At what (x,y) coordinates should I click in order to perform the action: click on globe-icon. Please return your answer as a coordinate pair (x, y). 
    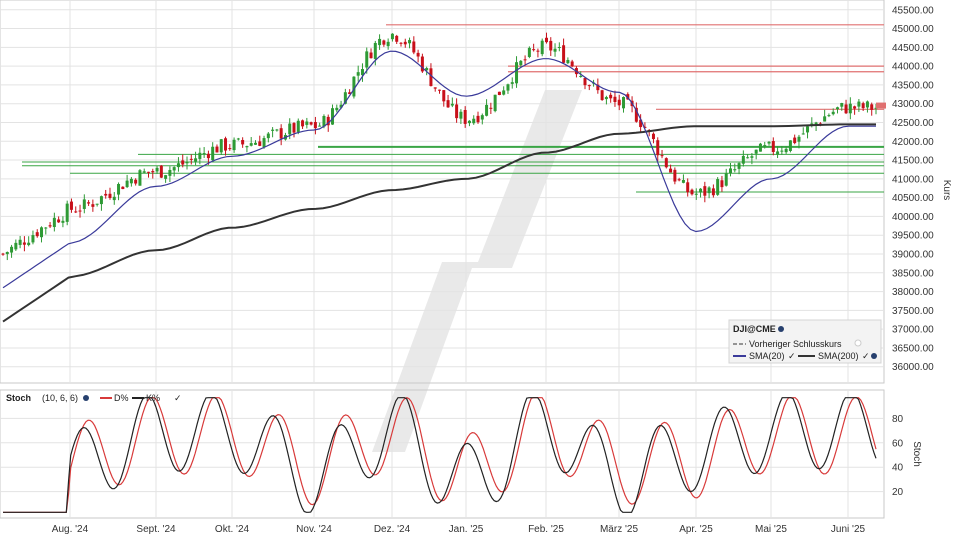
    Looking at the image, I should click on (874, 356).